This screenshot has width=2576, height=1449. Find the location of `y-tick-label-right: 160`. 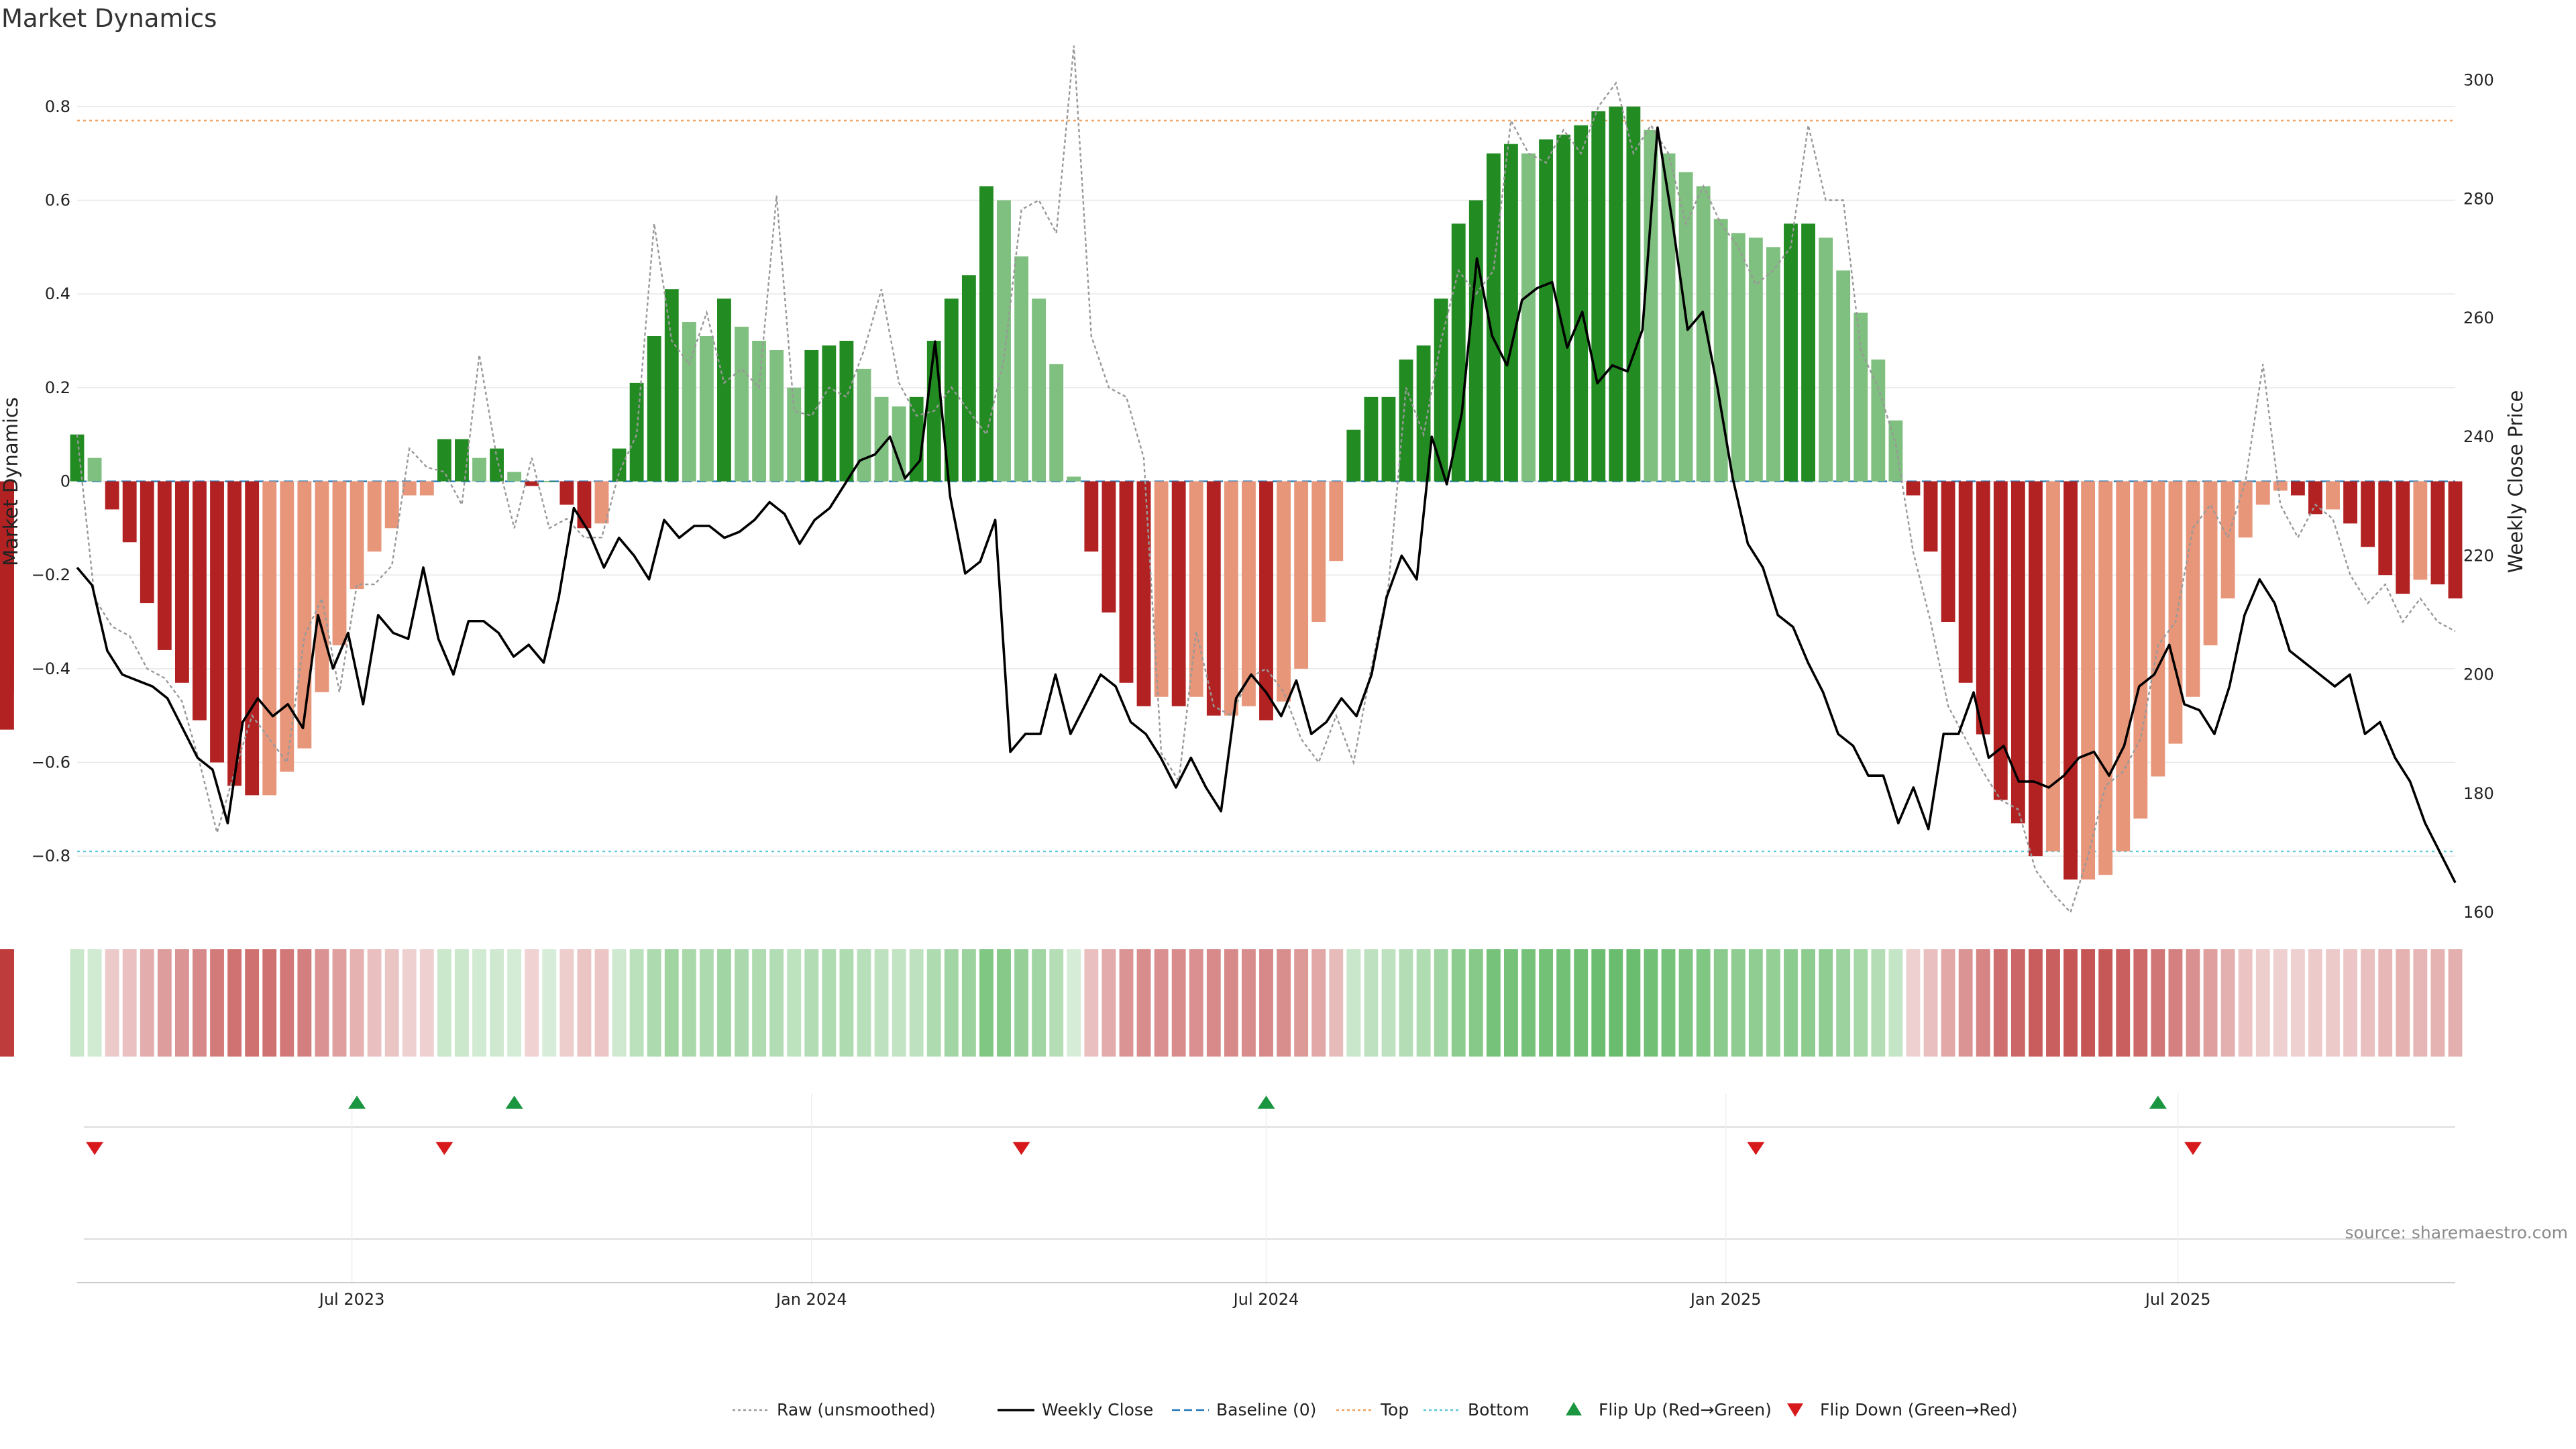

y-tick-label-right: 160 is located at coordinates (2478, 912).